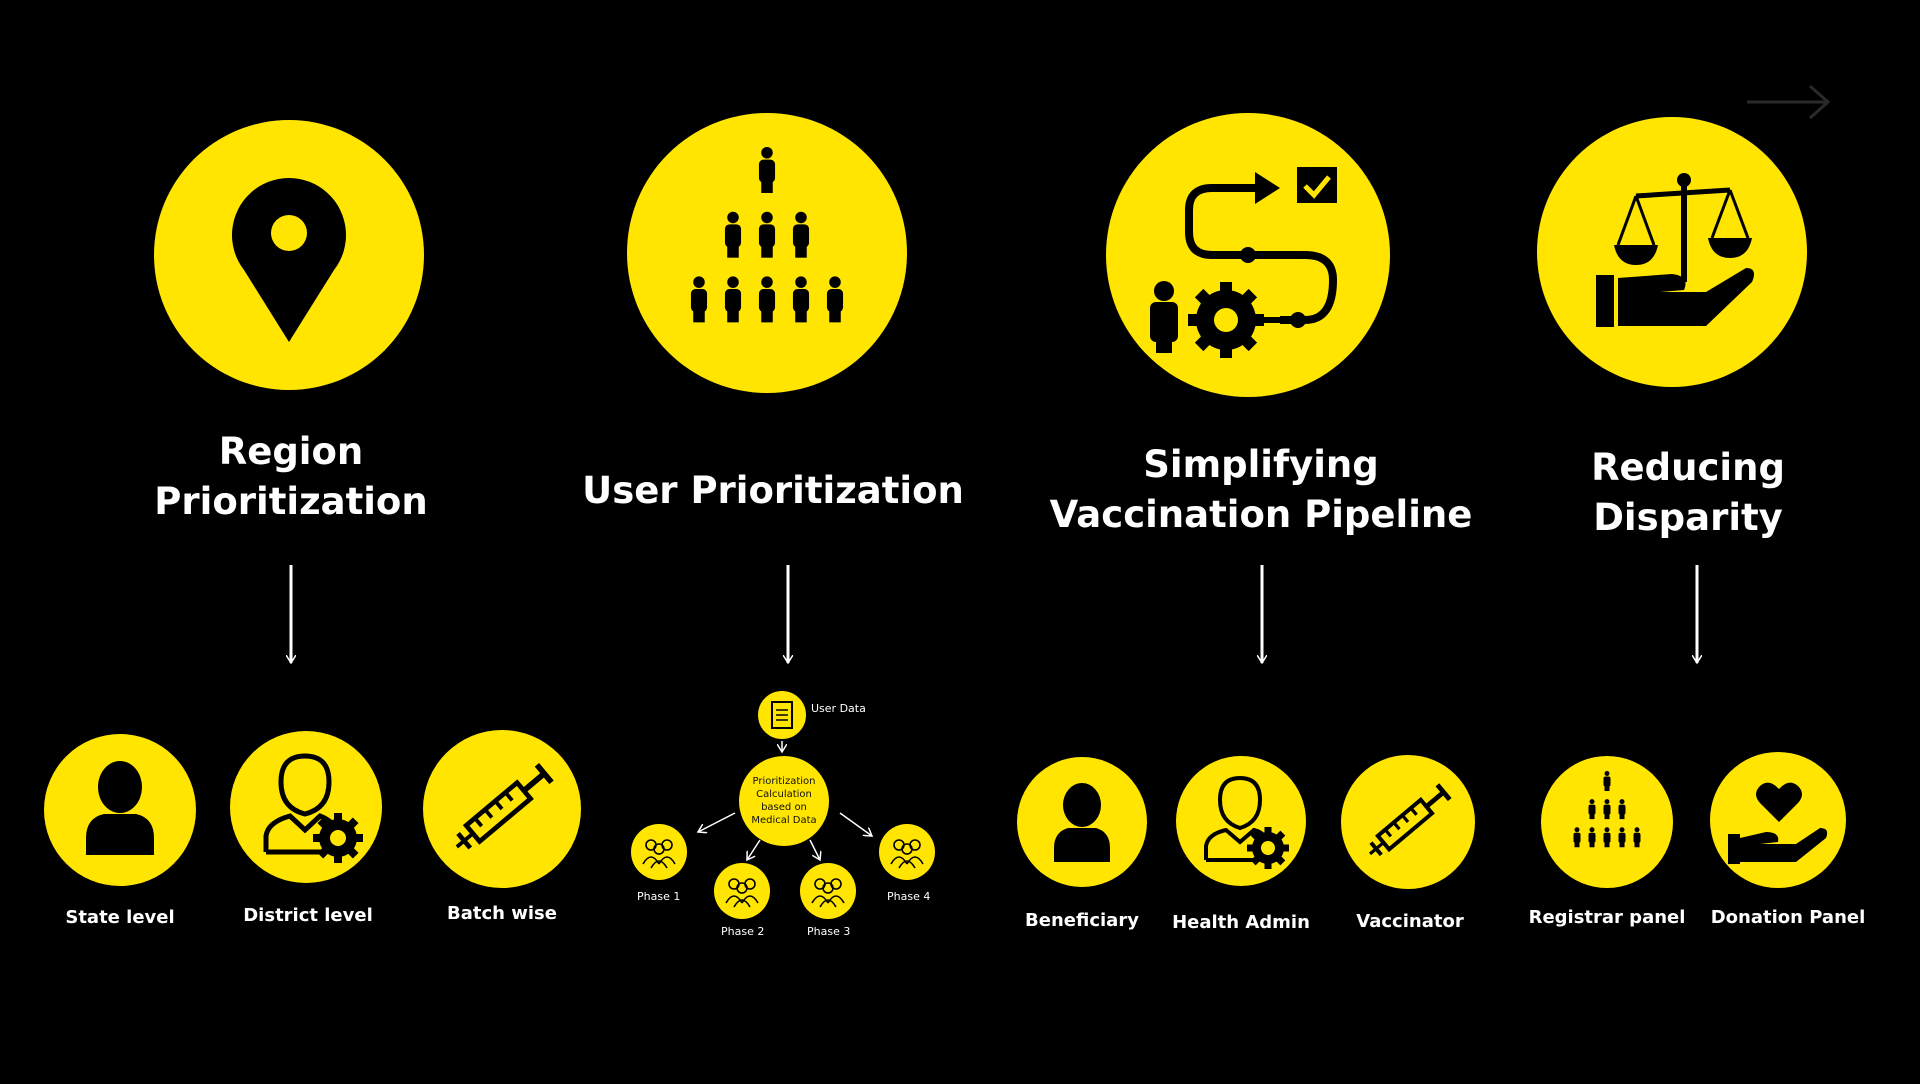 Image resolution: width=1920 pixels, height=1084 pixels. I want to click on vaccinator-label: Vaccinator, so click(1410, 921).